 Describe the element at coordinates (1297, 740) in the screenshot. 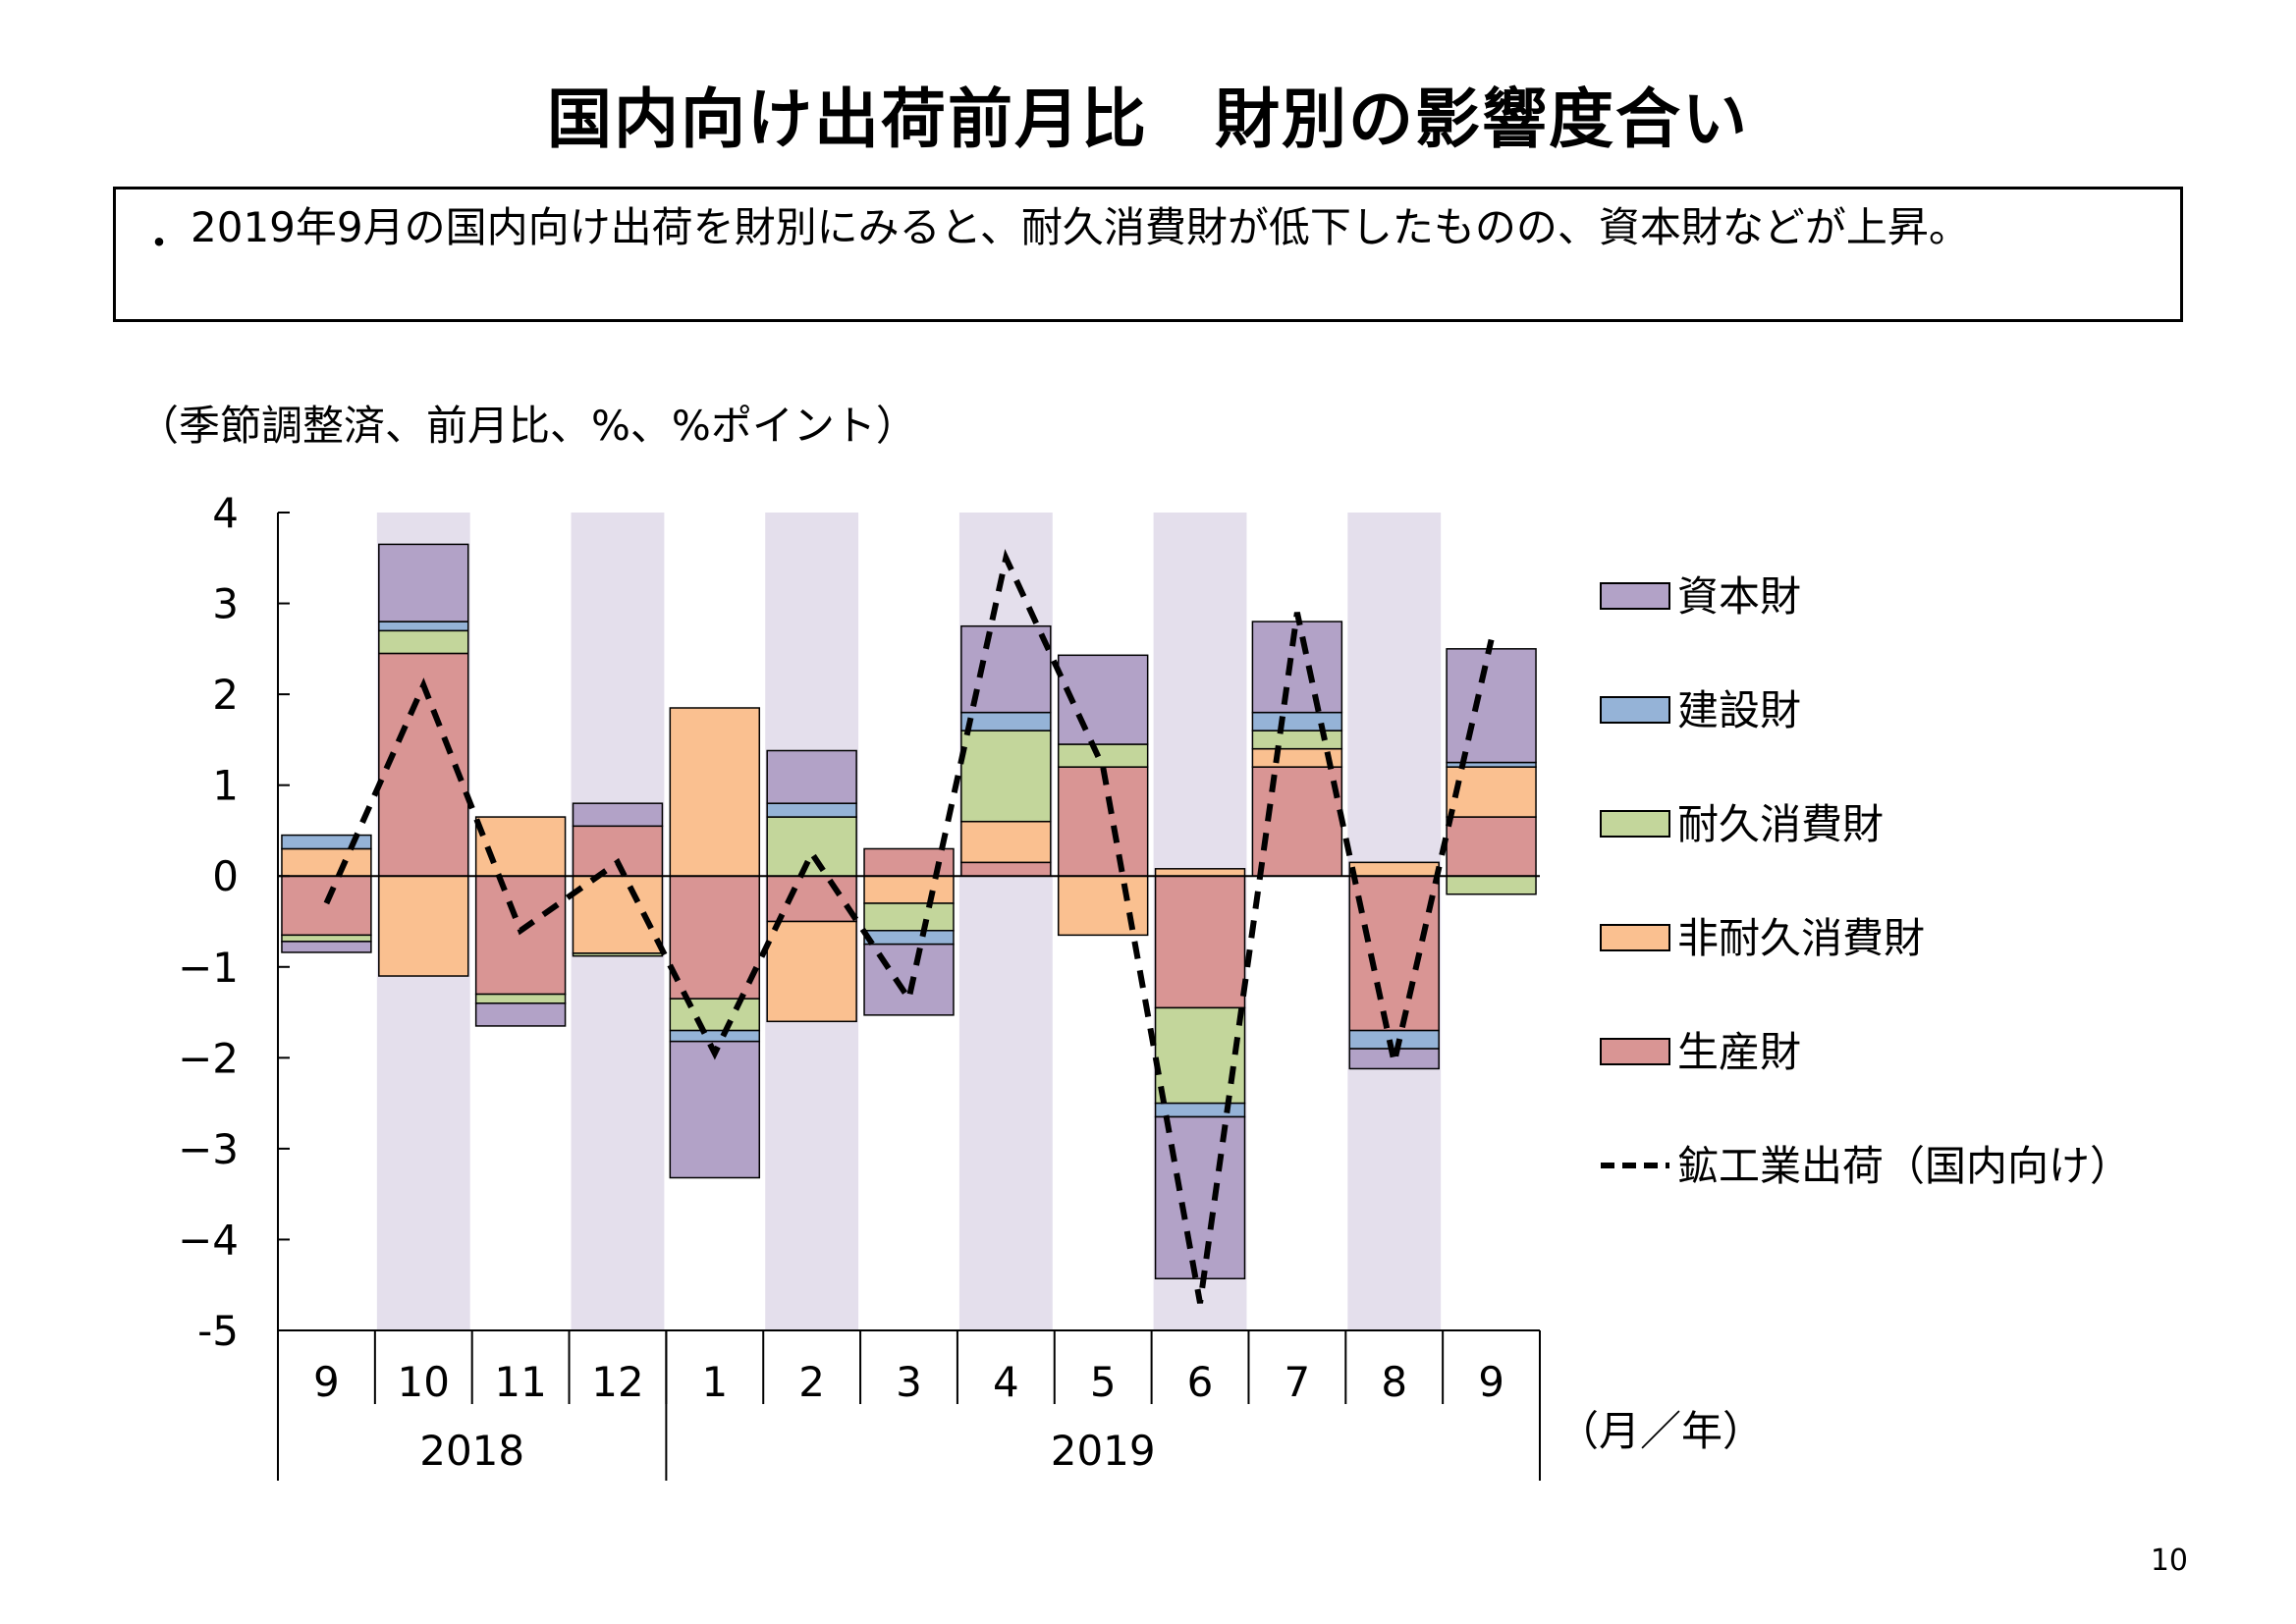

I see `bar-segment-s2-c10` at that location.